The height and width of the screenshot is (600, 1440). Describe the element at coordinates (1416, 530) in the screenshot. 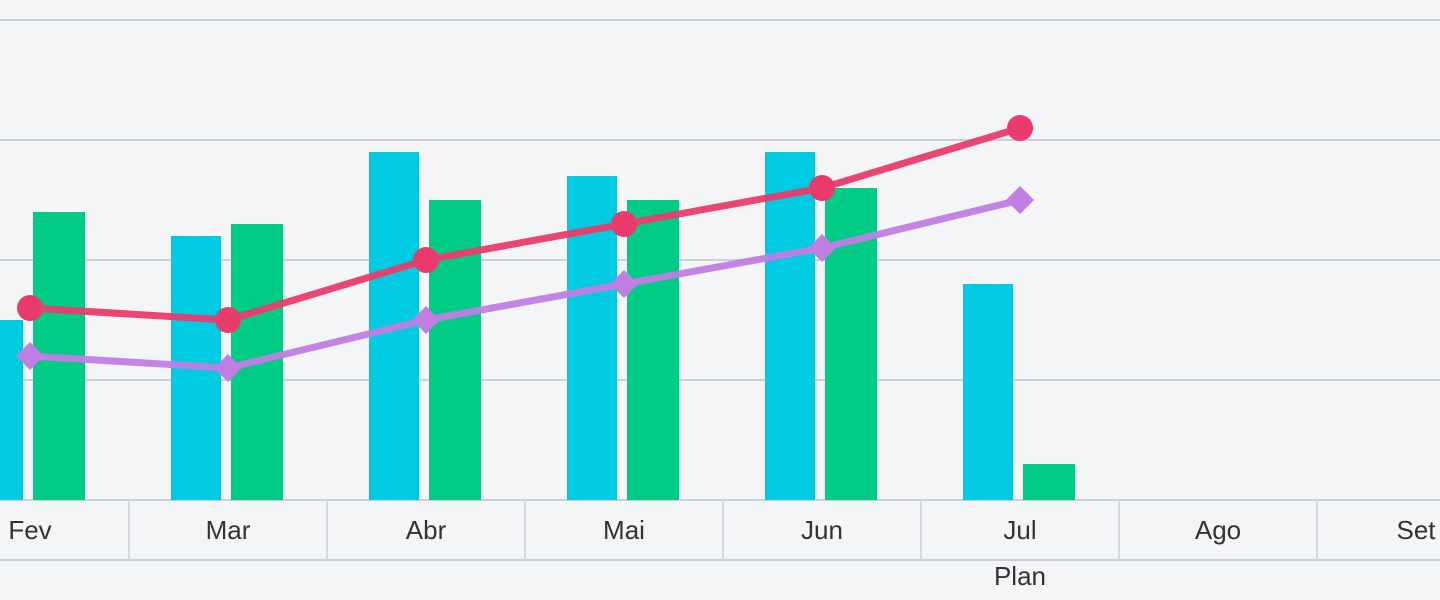

I see `x-tick-label: Set` at that location.